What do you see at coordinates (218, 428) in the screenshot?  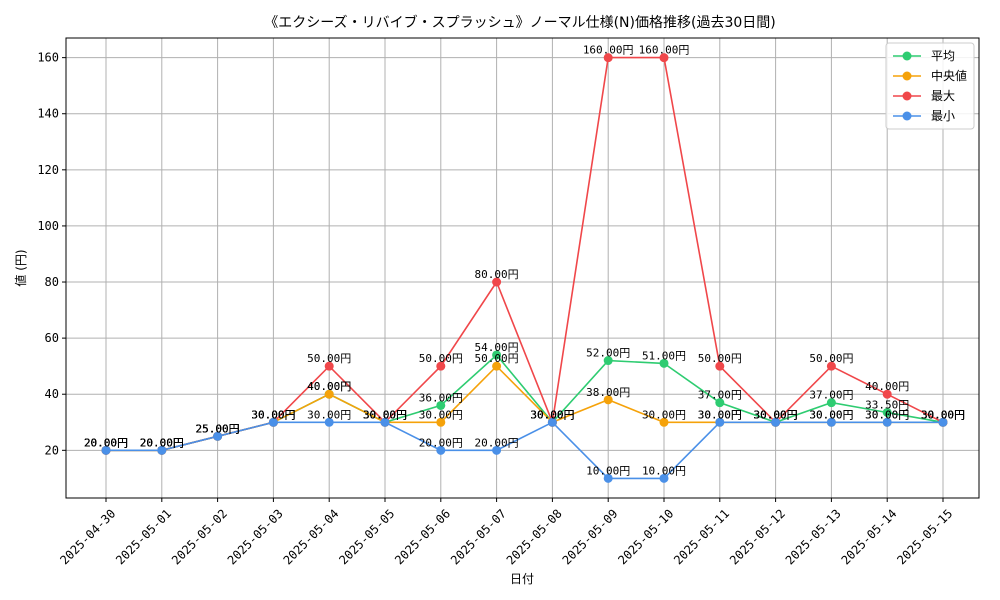 I see `data-label: 25.00円` at bounding box center [218, 428].